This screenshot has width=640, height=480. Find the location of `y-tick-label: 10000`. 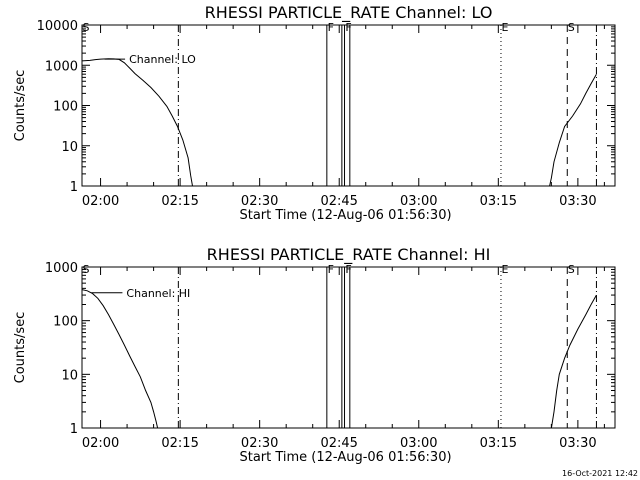

y-tick-label: 10000 is located at coordinates (57, 26).